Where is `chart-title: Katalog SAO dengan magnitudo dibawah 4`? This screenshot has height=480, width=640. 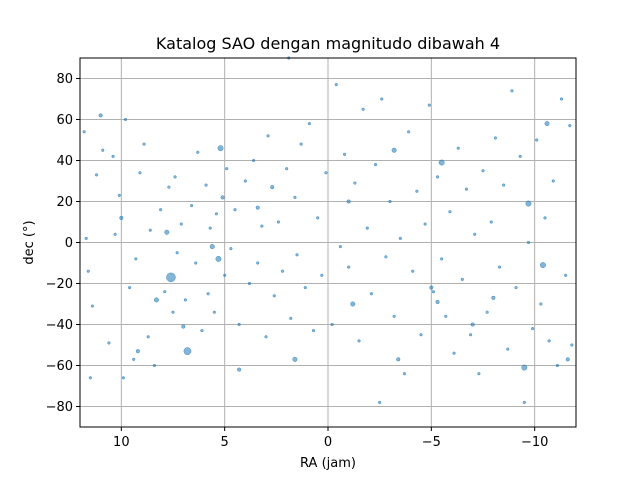 chart-title: Katalog SAO dengan magnitudo dibawah 4 is located at coordinates (328, 43).